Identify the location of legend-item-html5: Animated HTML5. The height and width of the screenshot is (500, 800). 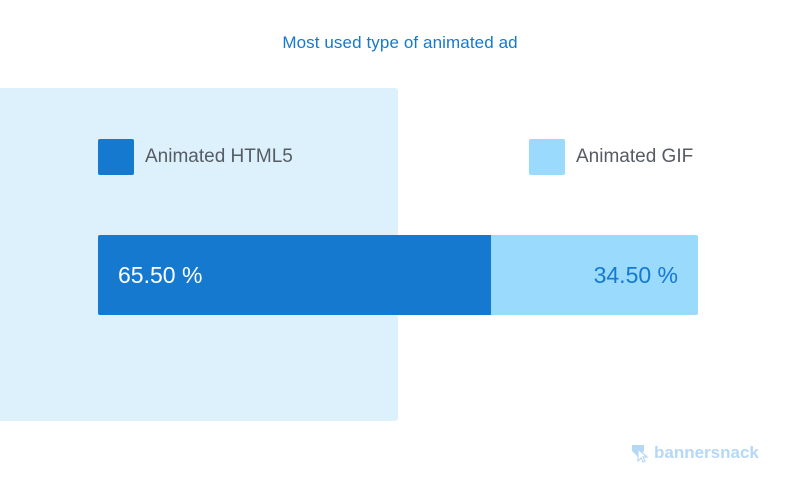
(195, 157).